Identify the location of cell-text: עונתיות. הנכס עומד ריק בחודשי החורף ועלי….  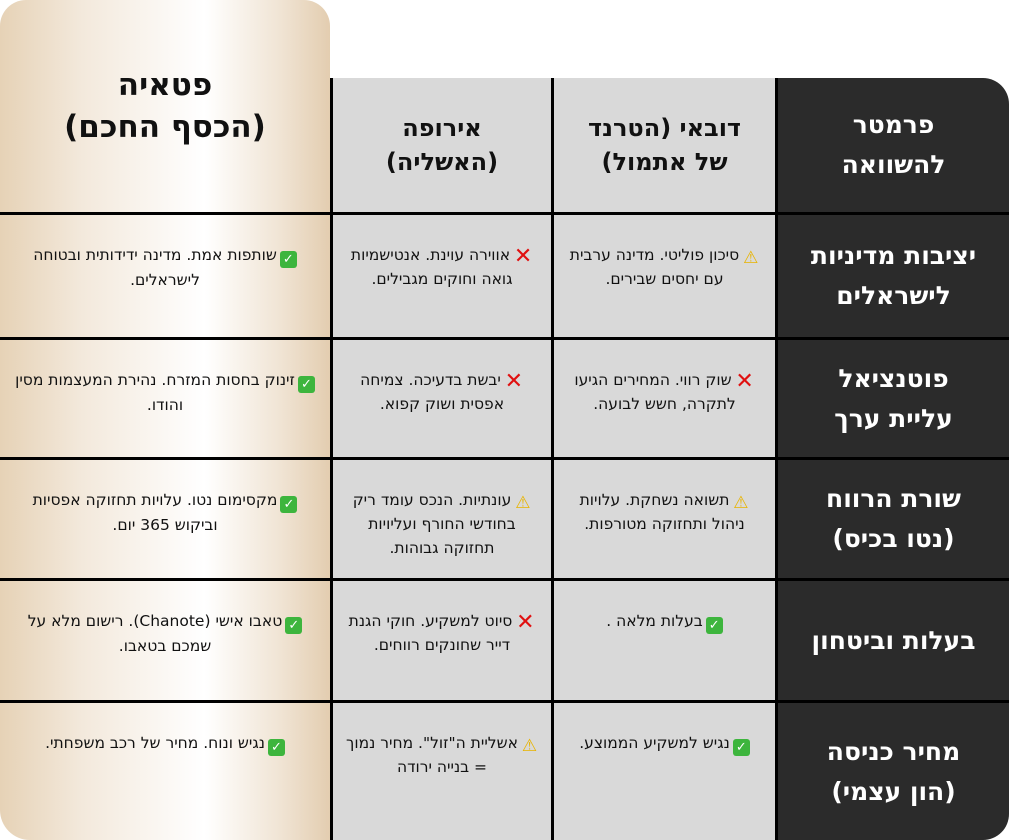
(434, 524).